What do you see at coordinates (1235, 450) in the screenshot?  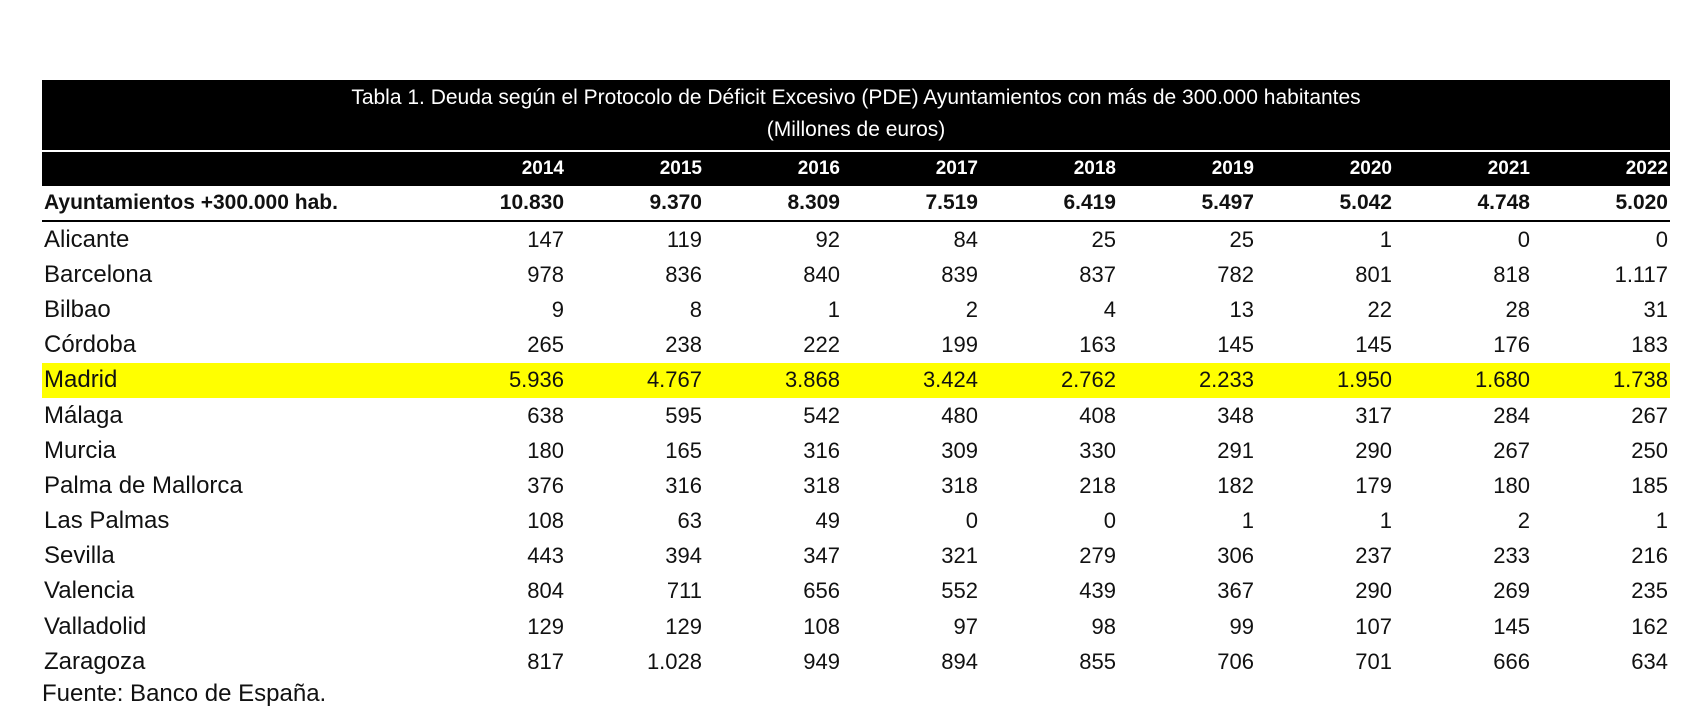 I see `row-value: 291` at bounding box center [1235, 450].